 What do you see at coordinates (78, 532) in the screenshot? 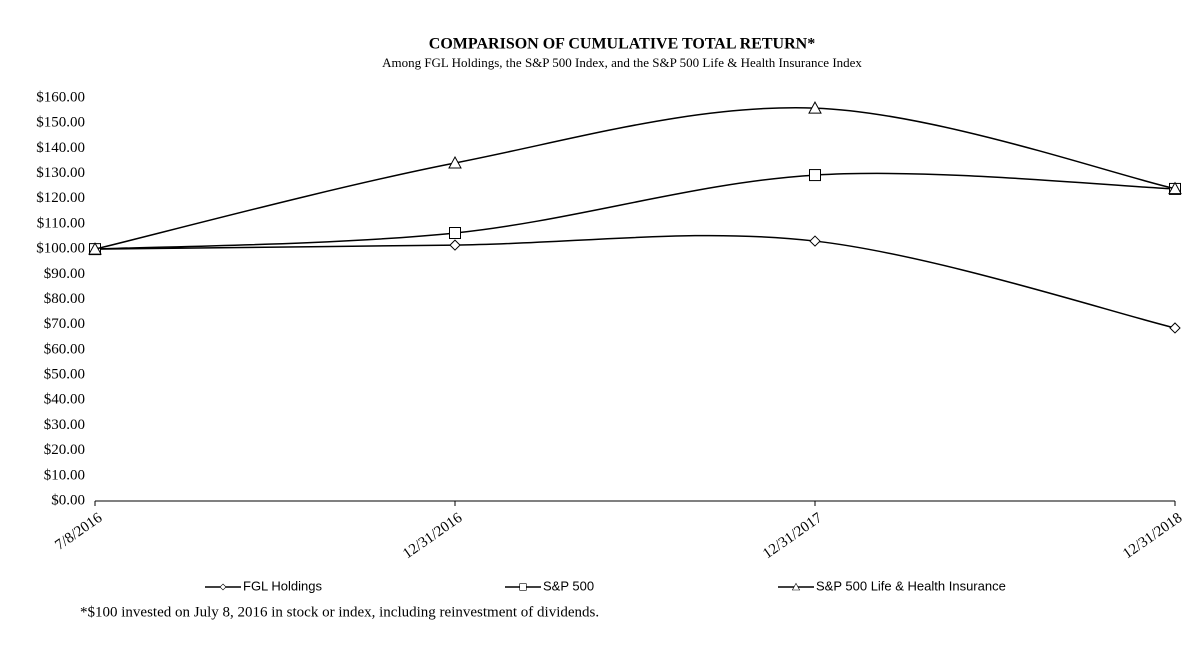
I see `x-tick-label: 7/8/2016` at bounding box center [78, 532].